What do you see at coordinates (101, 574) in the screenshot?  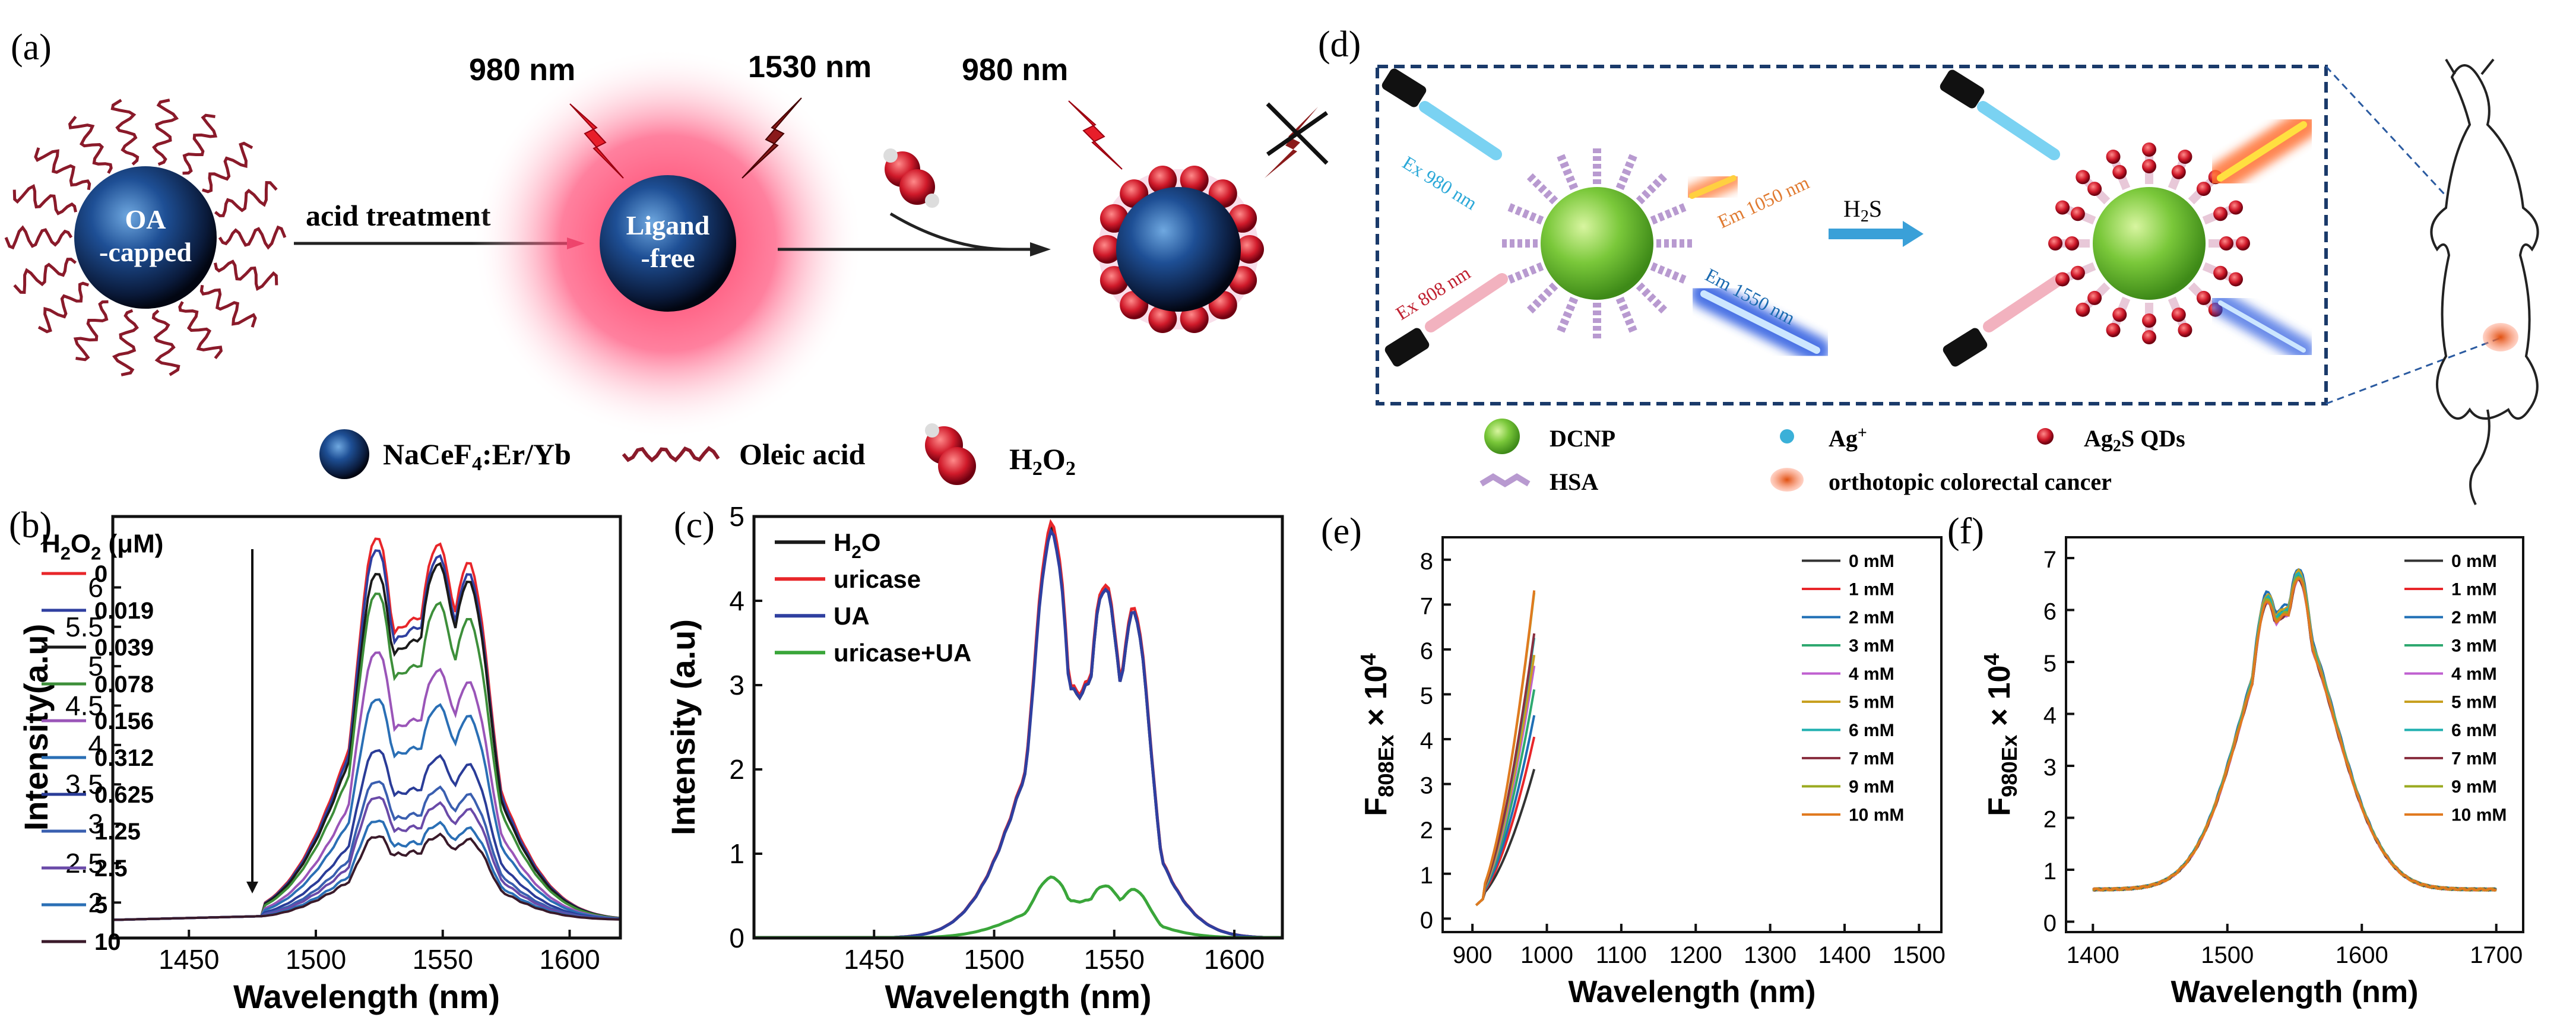 I see `legend-label: 0` at bounding box center [101, 574].